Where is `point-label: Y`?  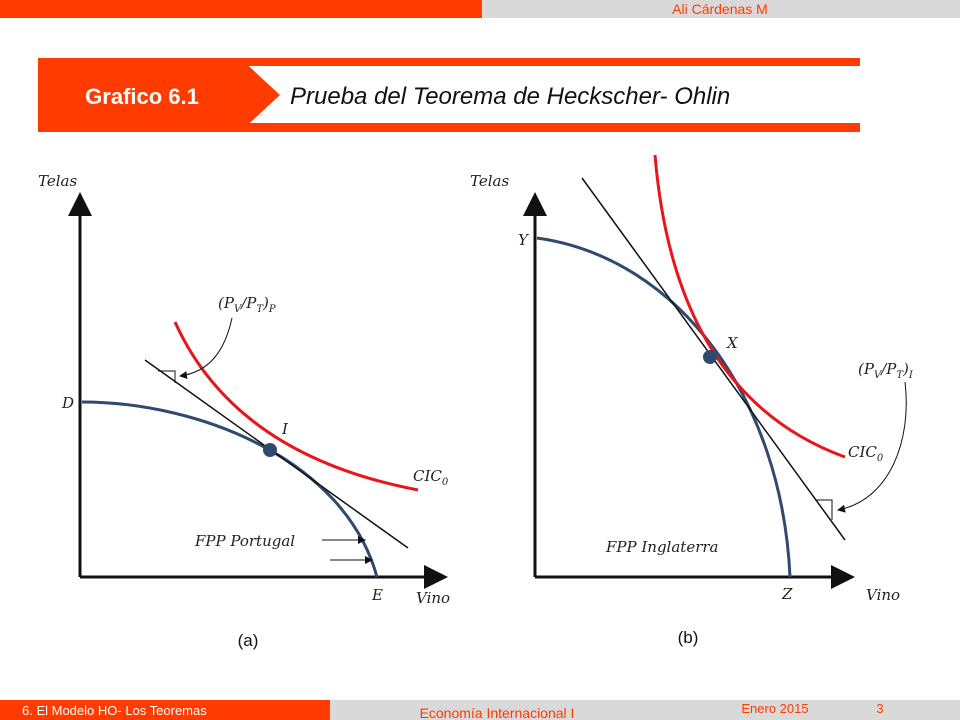
point-label: Y is located at coordinates (524, 240).